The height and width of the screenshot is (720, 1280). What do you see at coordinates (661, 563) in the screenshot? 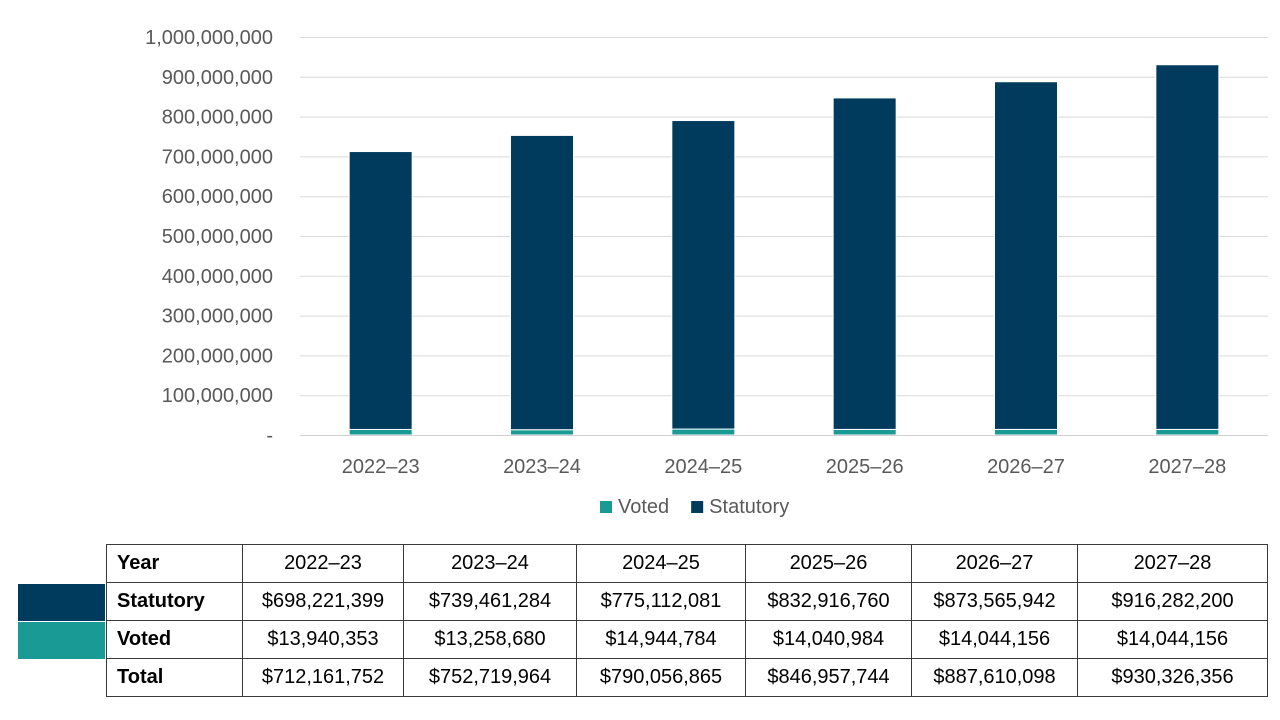
I see `table-header-cell: 2024–25` at bounding box center [661, 563].